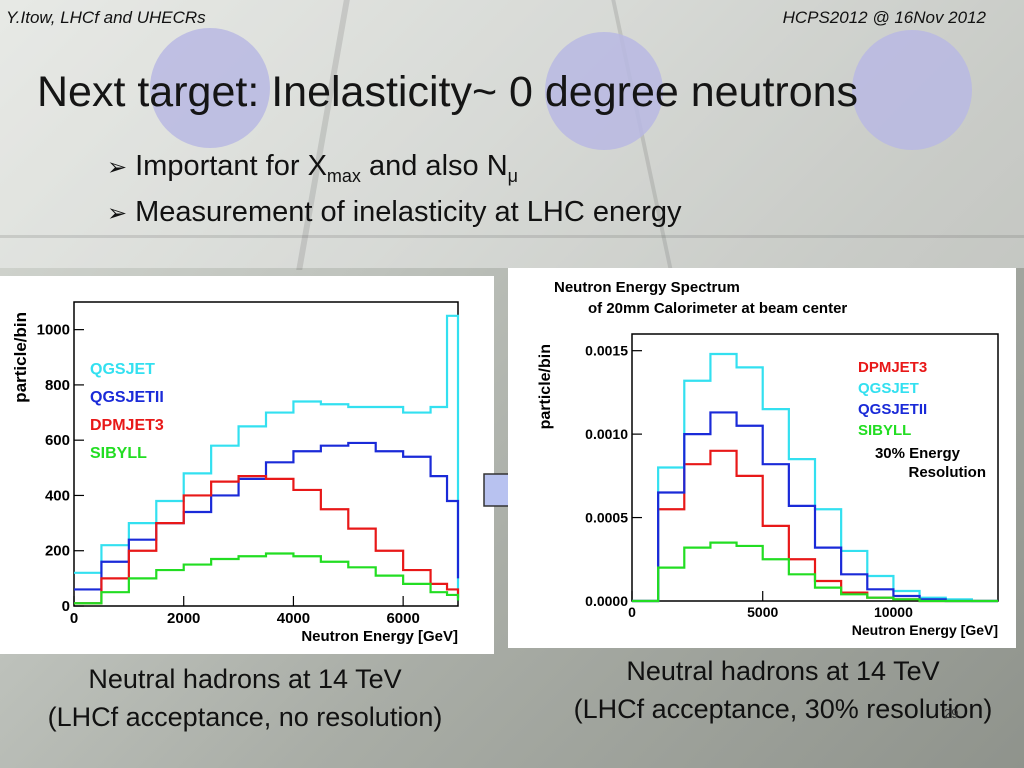 This screenshot has height=768, width=1024. I want to click on caption-left-line2: (LHCf acceptance, no resolution), so click(245, 717).